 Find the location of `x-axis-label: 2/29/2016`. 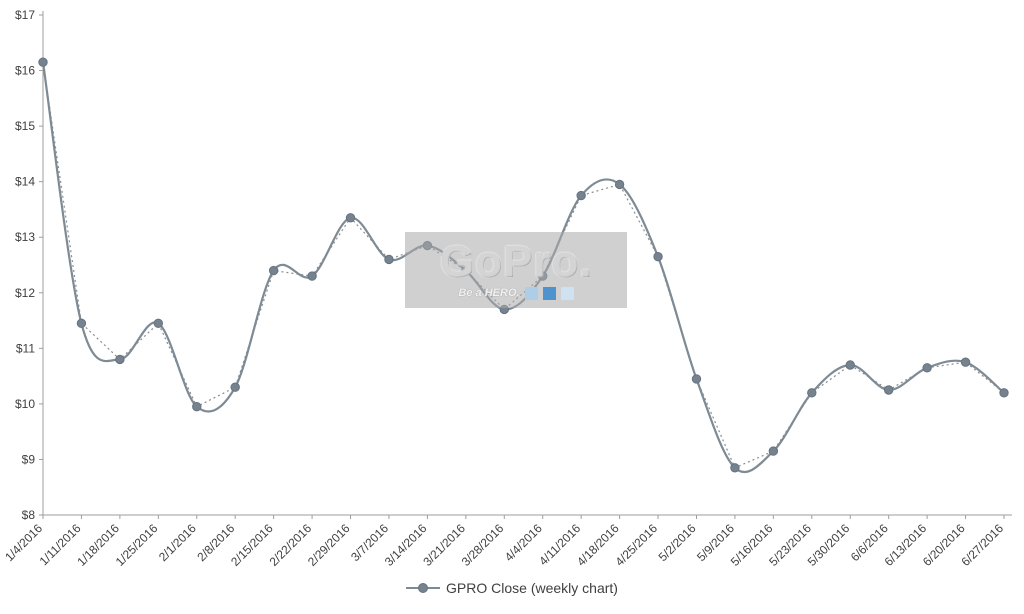

x-axis-label: 2/29/2016 is located at coordinates (329, 545).